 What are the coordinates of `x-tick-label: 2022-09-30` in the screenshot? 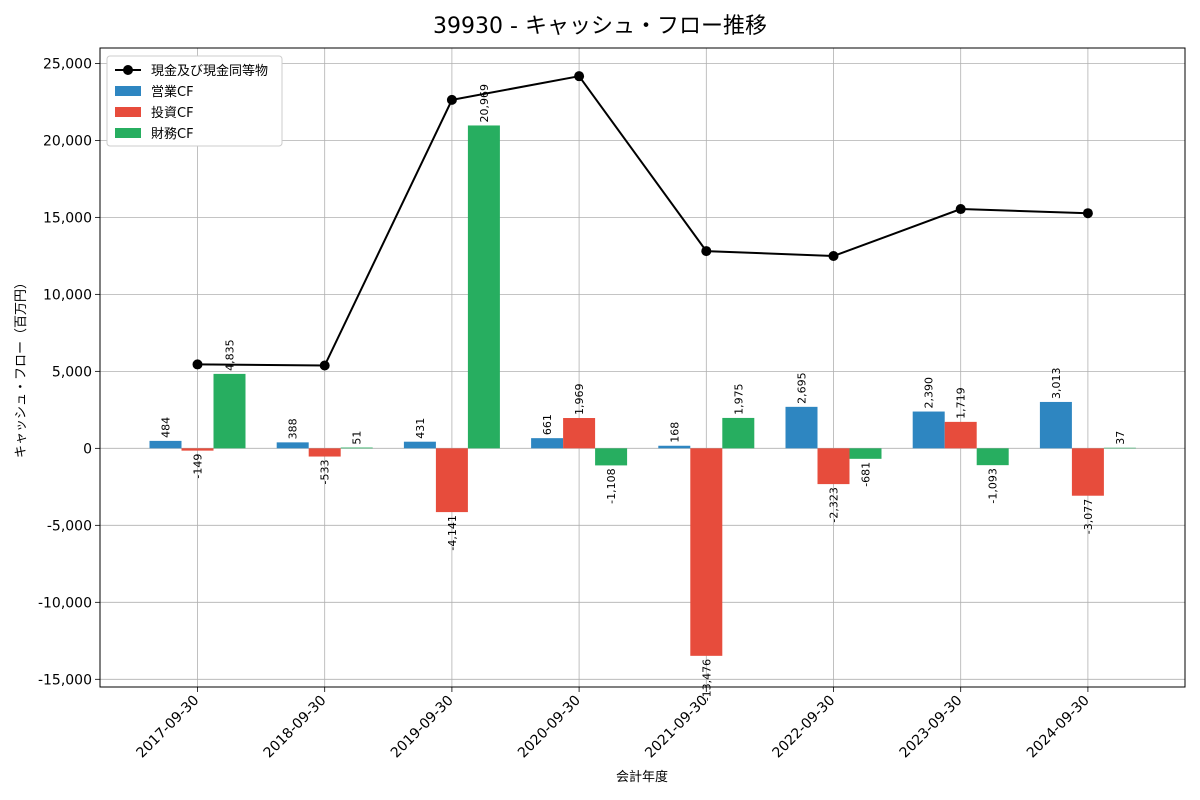 It's located at (803, 727).